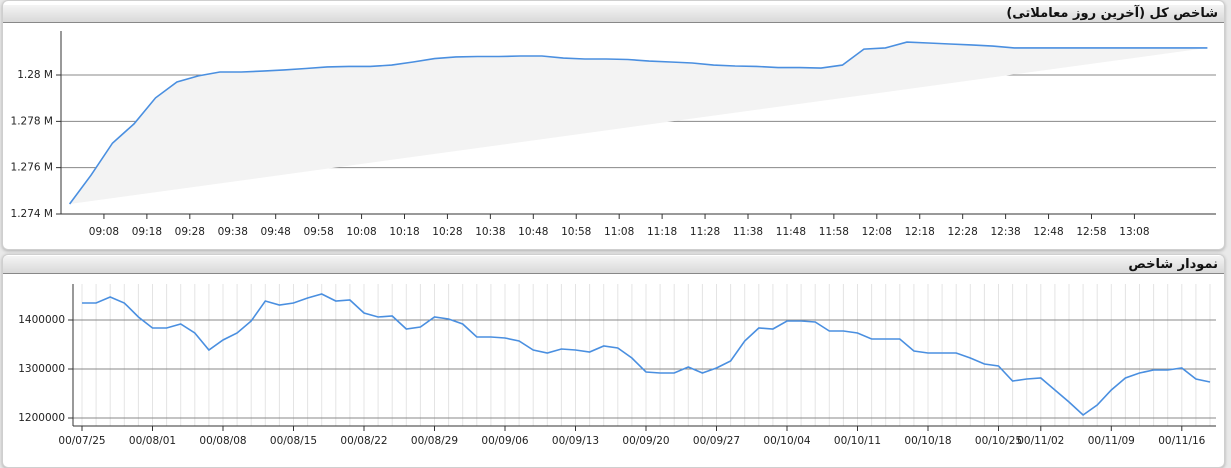  I want to click on x-tick-label: 00/08/22, so click(363, 441).